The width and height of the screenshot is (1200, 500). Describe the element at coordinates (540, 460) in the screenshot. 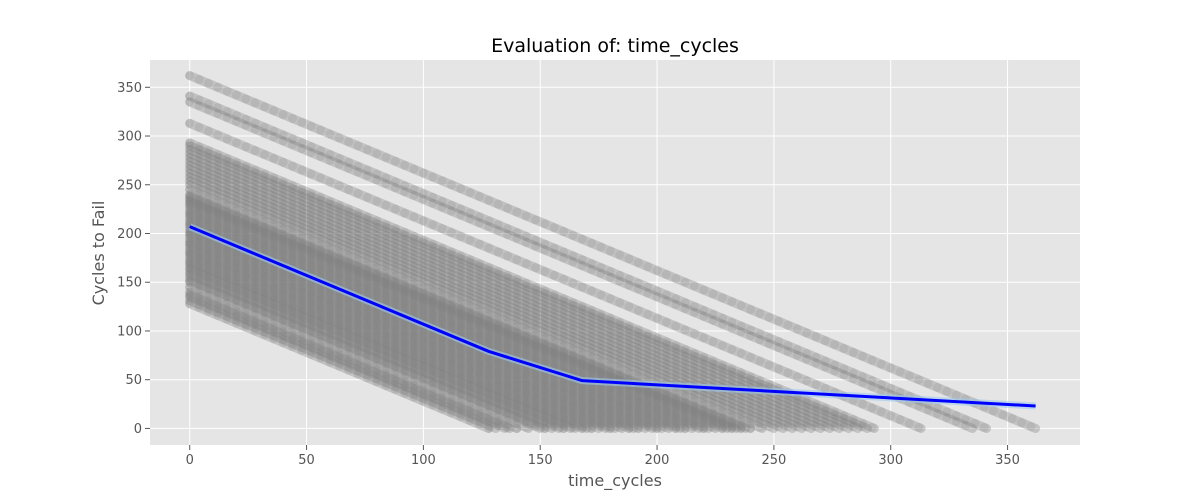

I see `x-tick-label: 150` at that location.